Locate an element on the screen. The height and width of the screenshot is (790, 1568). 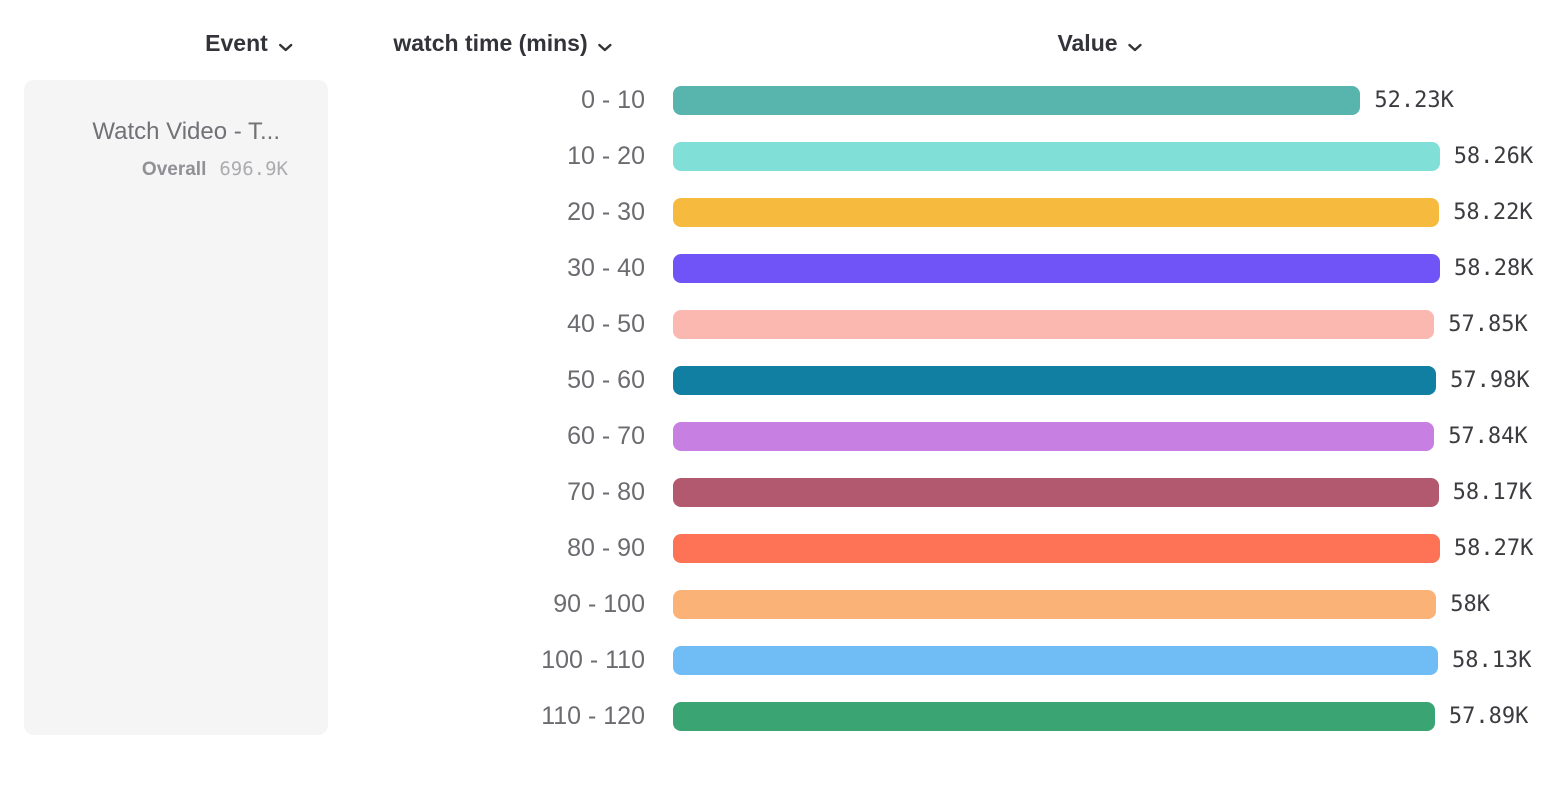
value-column-selector: Value is located at coordinates (1099, 43).